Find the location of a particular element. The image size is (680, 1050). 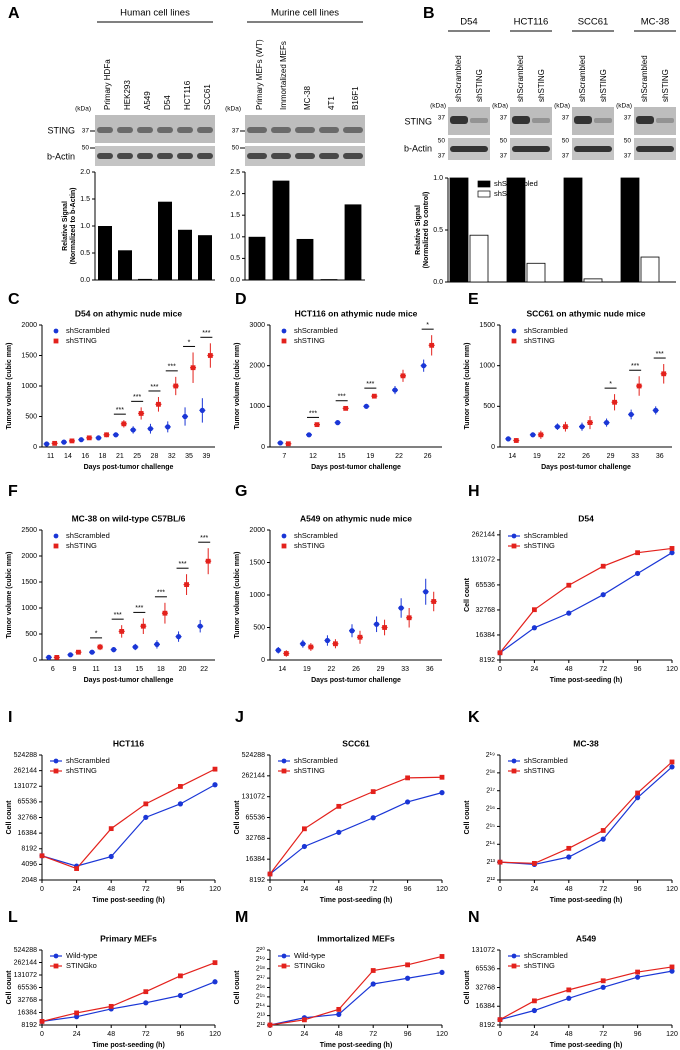

x-tick-label: 12 is located at coordinates (313, 456).